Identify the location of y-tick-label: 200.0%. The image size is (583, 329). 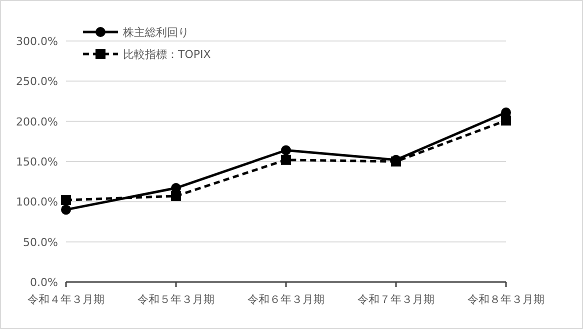
(37, 121).